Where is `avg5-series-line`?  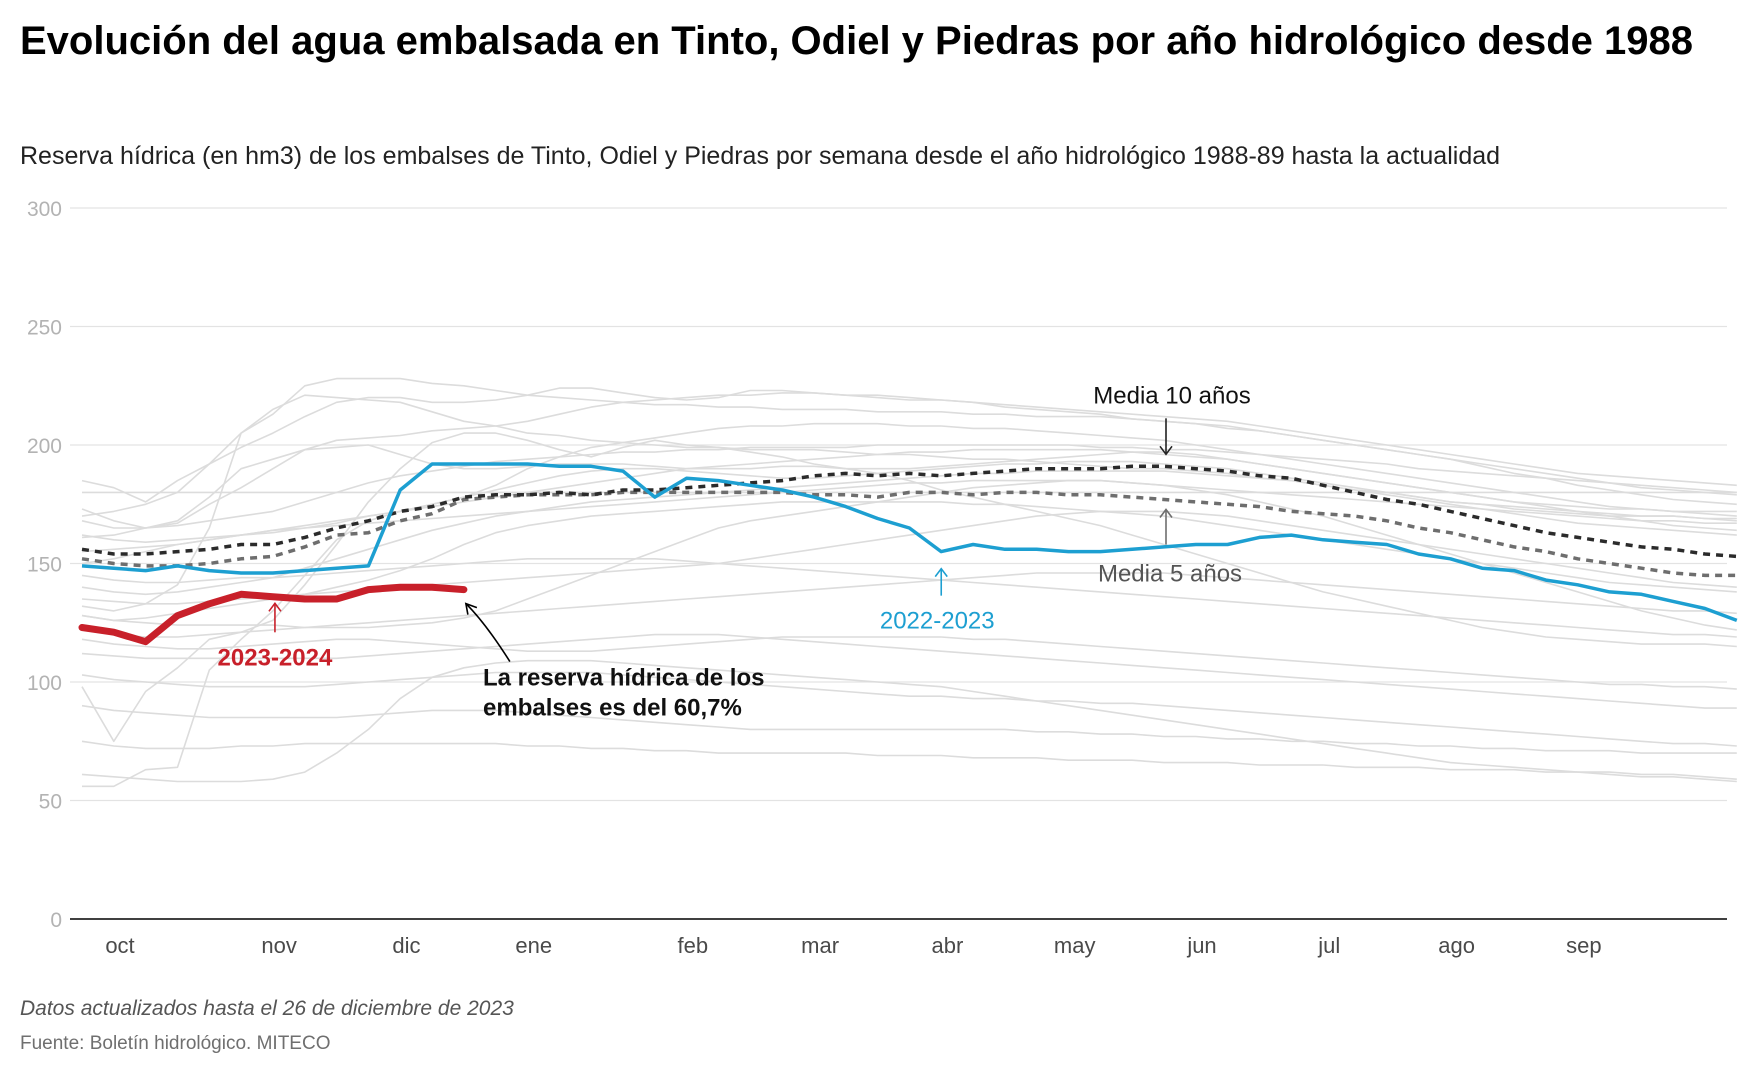 avg5-series-line is located at coordinates (909, 534).